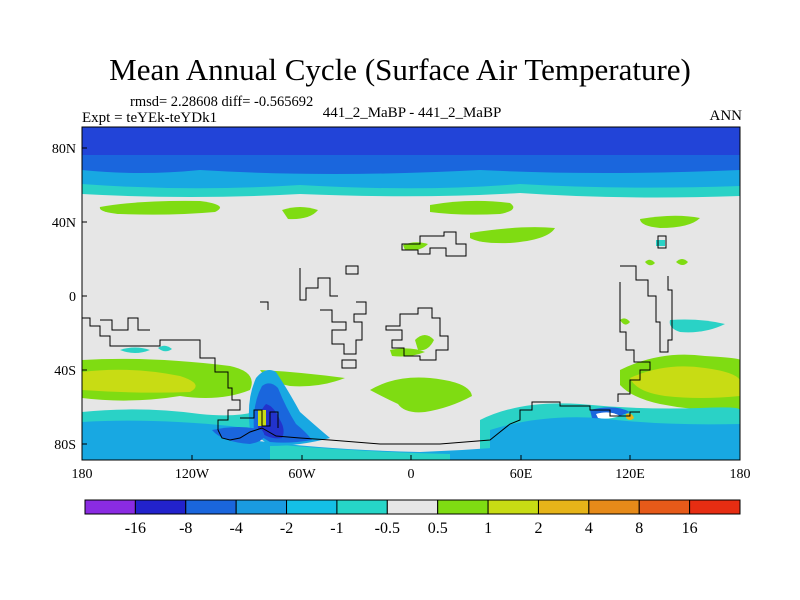 Image resolution: width=800 pixels, height=600 pixels. I want to click on warm-patch-t1, so click(424, 343).